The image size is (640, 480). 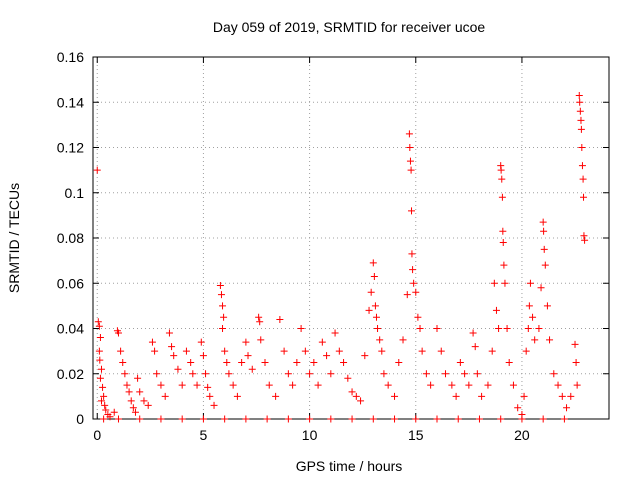 I want to click on x-tick-label: 15, so click(x=416, y=435).